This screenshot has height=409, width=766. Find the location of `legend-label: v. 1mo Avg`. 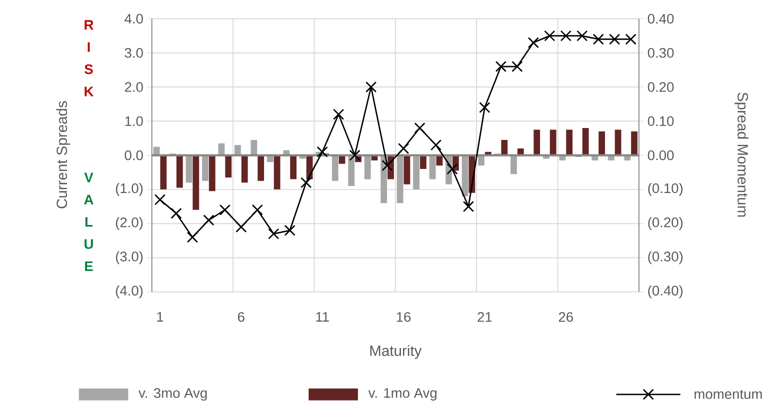

legend-label: v. 1mo Avg is located at coordinates (402, 394).